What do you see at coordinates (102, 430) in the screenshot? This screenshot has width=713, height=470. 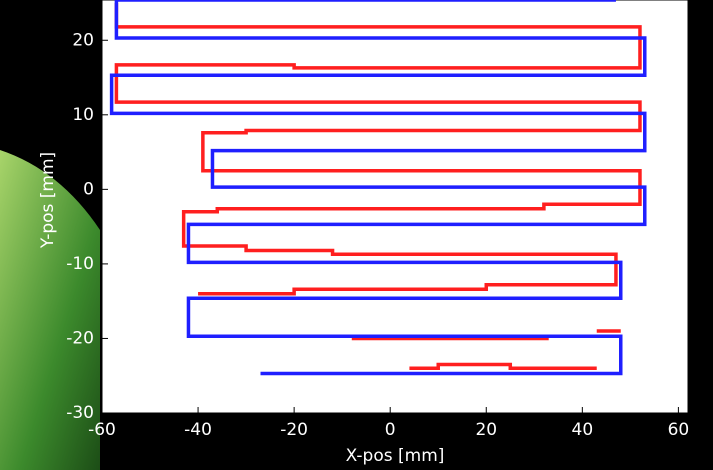 I see `x-tick-label: -60` at bounding box center [102, 430].